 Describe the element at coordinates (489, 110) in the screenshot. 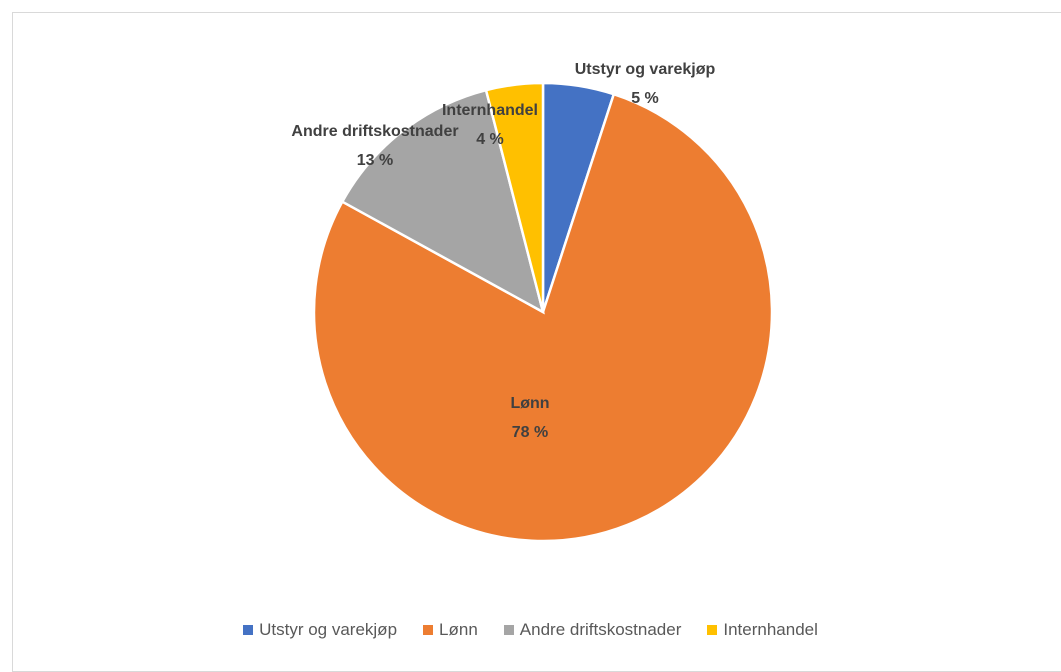

I see `data-label-category: Internhandel` at that location.